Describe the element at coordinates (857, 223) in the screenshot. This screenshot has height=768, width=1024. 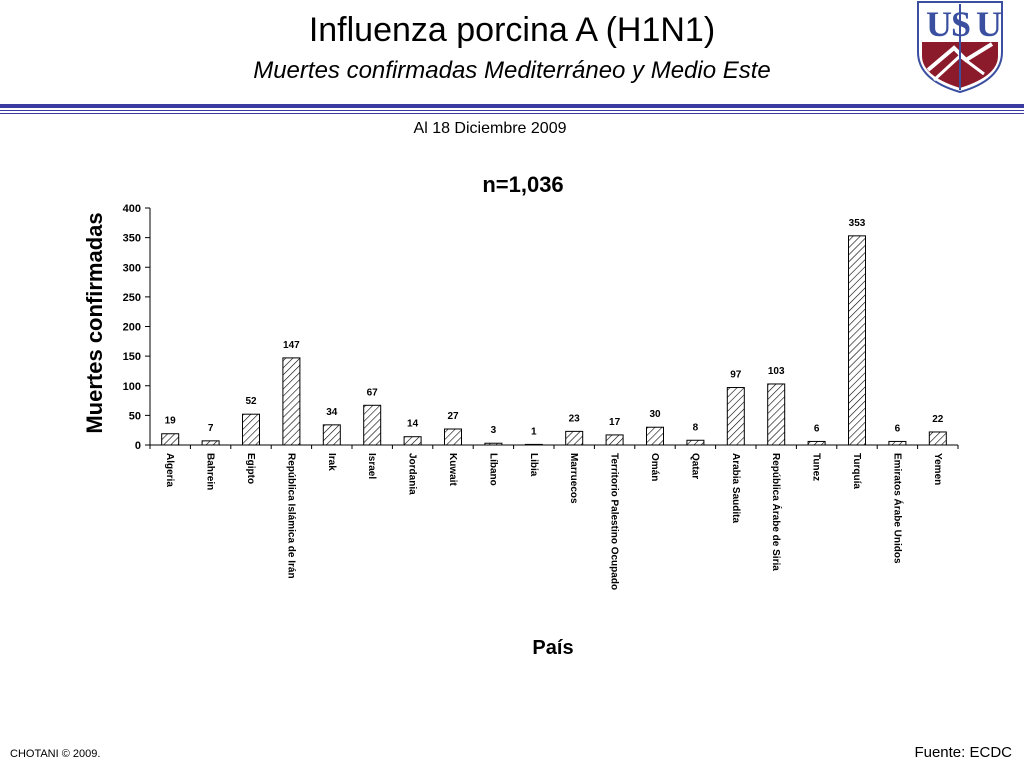
I see `data-label: 353` at that location.